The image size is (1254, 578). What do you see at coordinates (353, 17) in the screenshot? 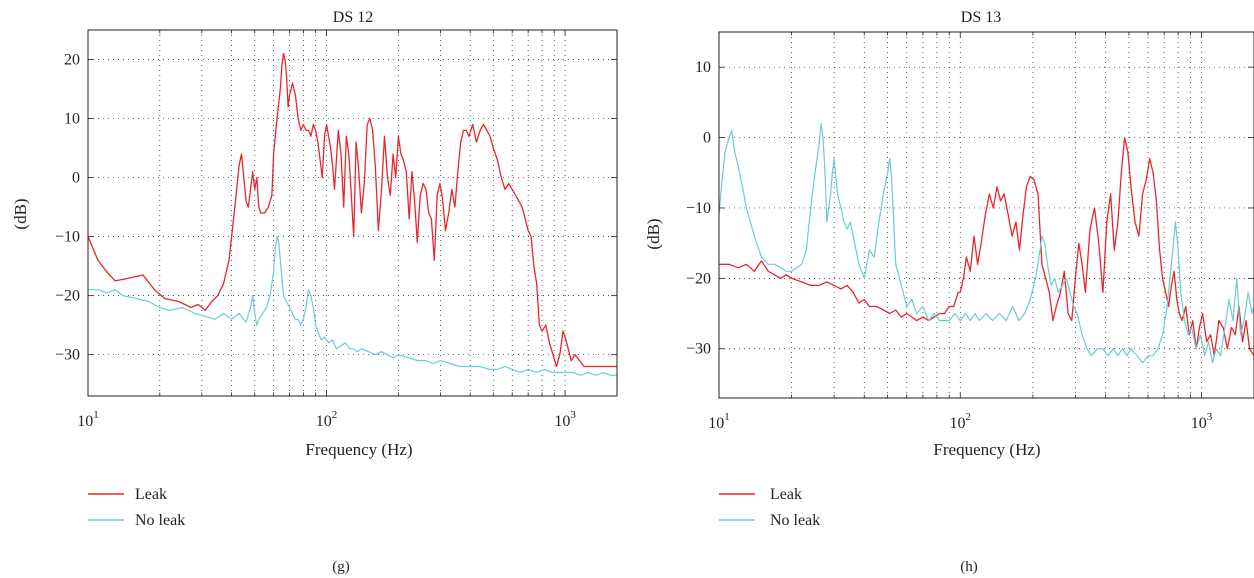
I see `chart-title: DS 12` at bounding box center [353, 17].